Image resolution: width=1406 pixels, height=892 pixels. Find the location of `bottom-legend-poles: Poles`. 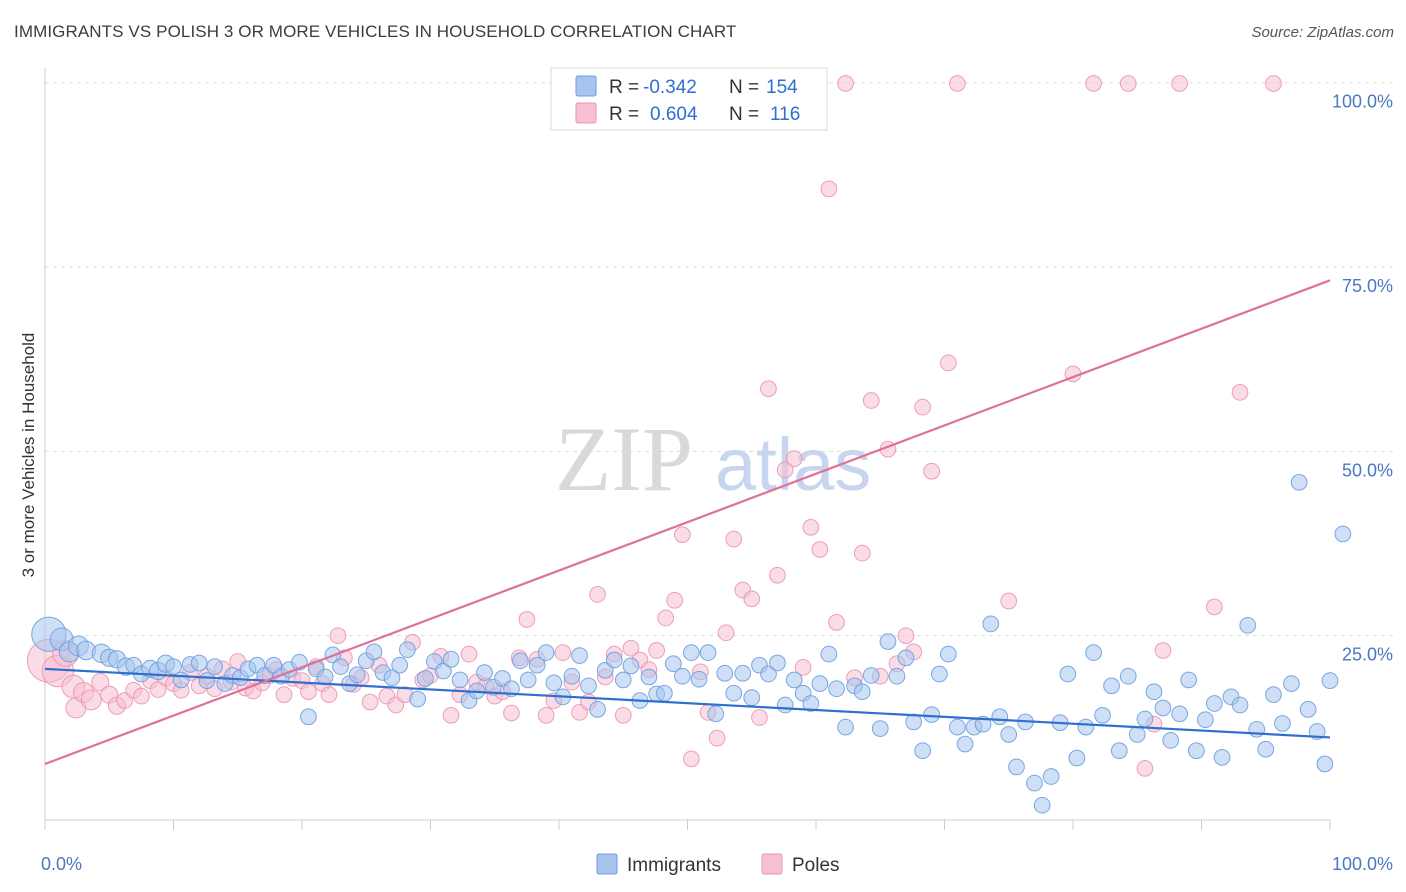

bottom-legend-poles: Poles is located at coordinates (816, 865).